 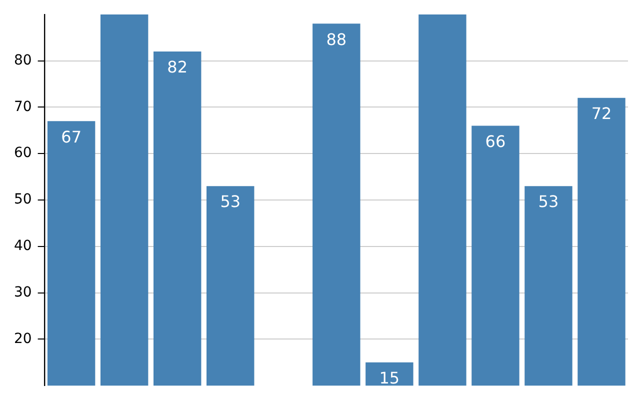 I want to click on y-tick-label: 40, so click(x=23, y=246).